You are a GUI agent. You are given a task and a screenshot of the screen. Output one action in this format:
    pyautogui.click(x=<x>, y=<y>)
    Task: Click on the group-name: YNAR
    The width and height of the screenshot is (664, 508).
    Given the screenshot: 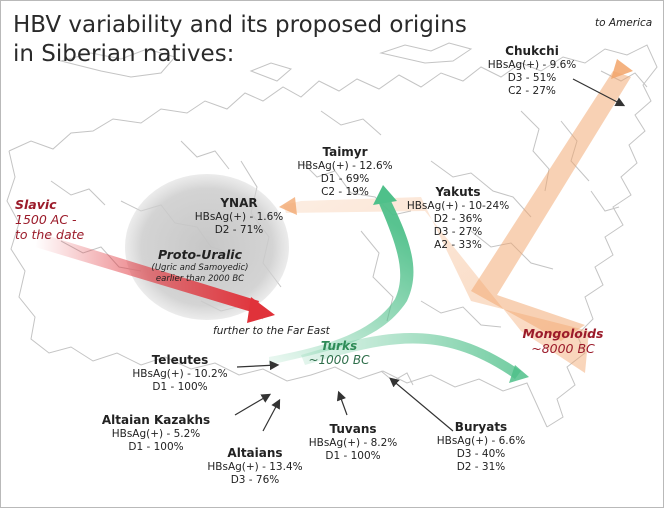 What is the action you would take?
    pyautogui.click(x=239, y=203)
    